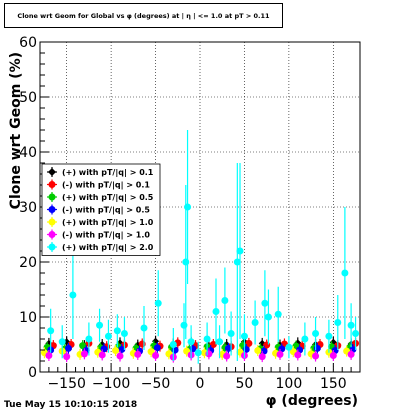 The width and height of the screenshot is (400, 414). What do you see at coordinates (28, 43) in the screenshot?
I see `y-tick-label: 60` at bounding box center [28, 43].